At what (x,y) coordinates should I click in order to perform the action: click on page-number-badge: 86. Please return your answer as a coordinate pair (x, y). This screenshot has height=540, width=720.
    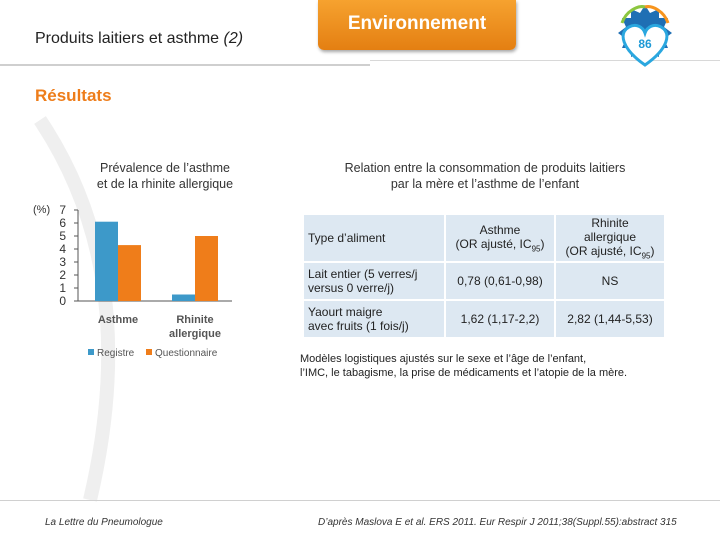
    Looking at the image, I should click on (645, 39).